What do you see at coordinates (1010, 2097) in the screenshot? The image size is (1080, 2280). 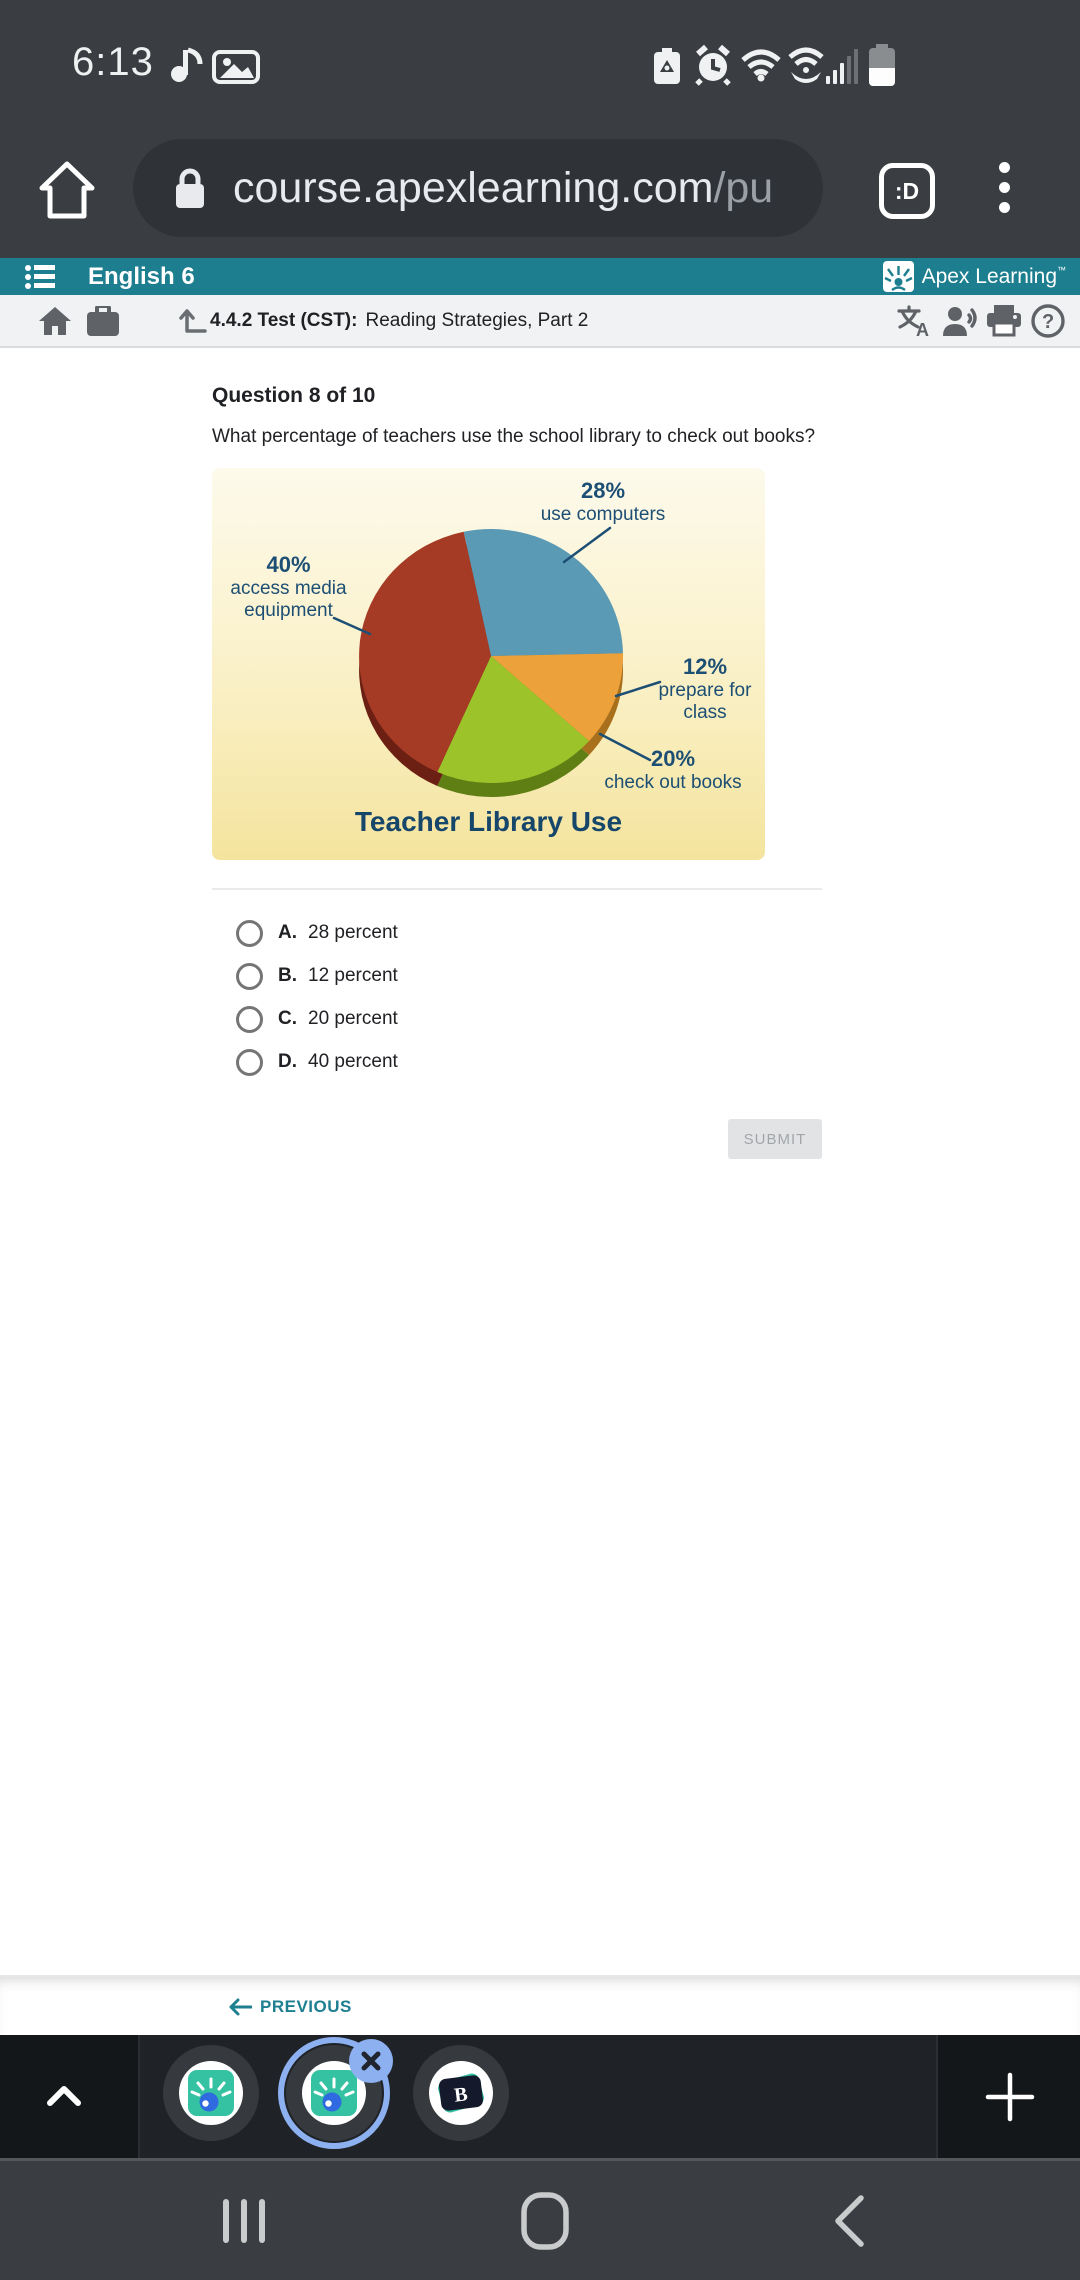 I see `add-app-button` at bounding box center [1010, 2097].